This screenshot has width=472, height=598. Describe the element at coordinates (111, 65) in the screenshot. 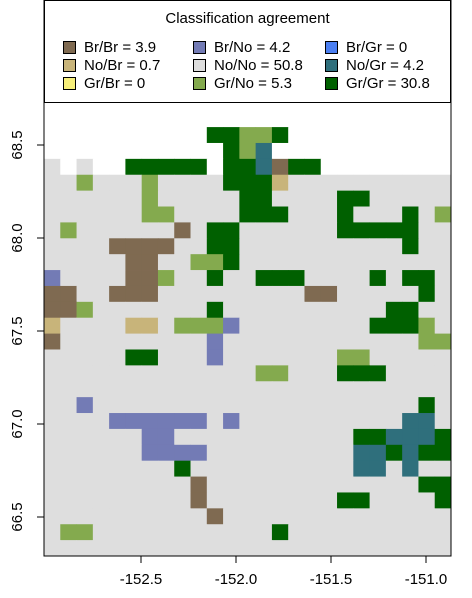

I see `legend-item-no-br: No/Br = 0.7` at that location.